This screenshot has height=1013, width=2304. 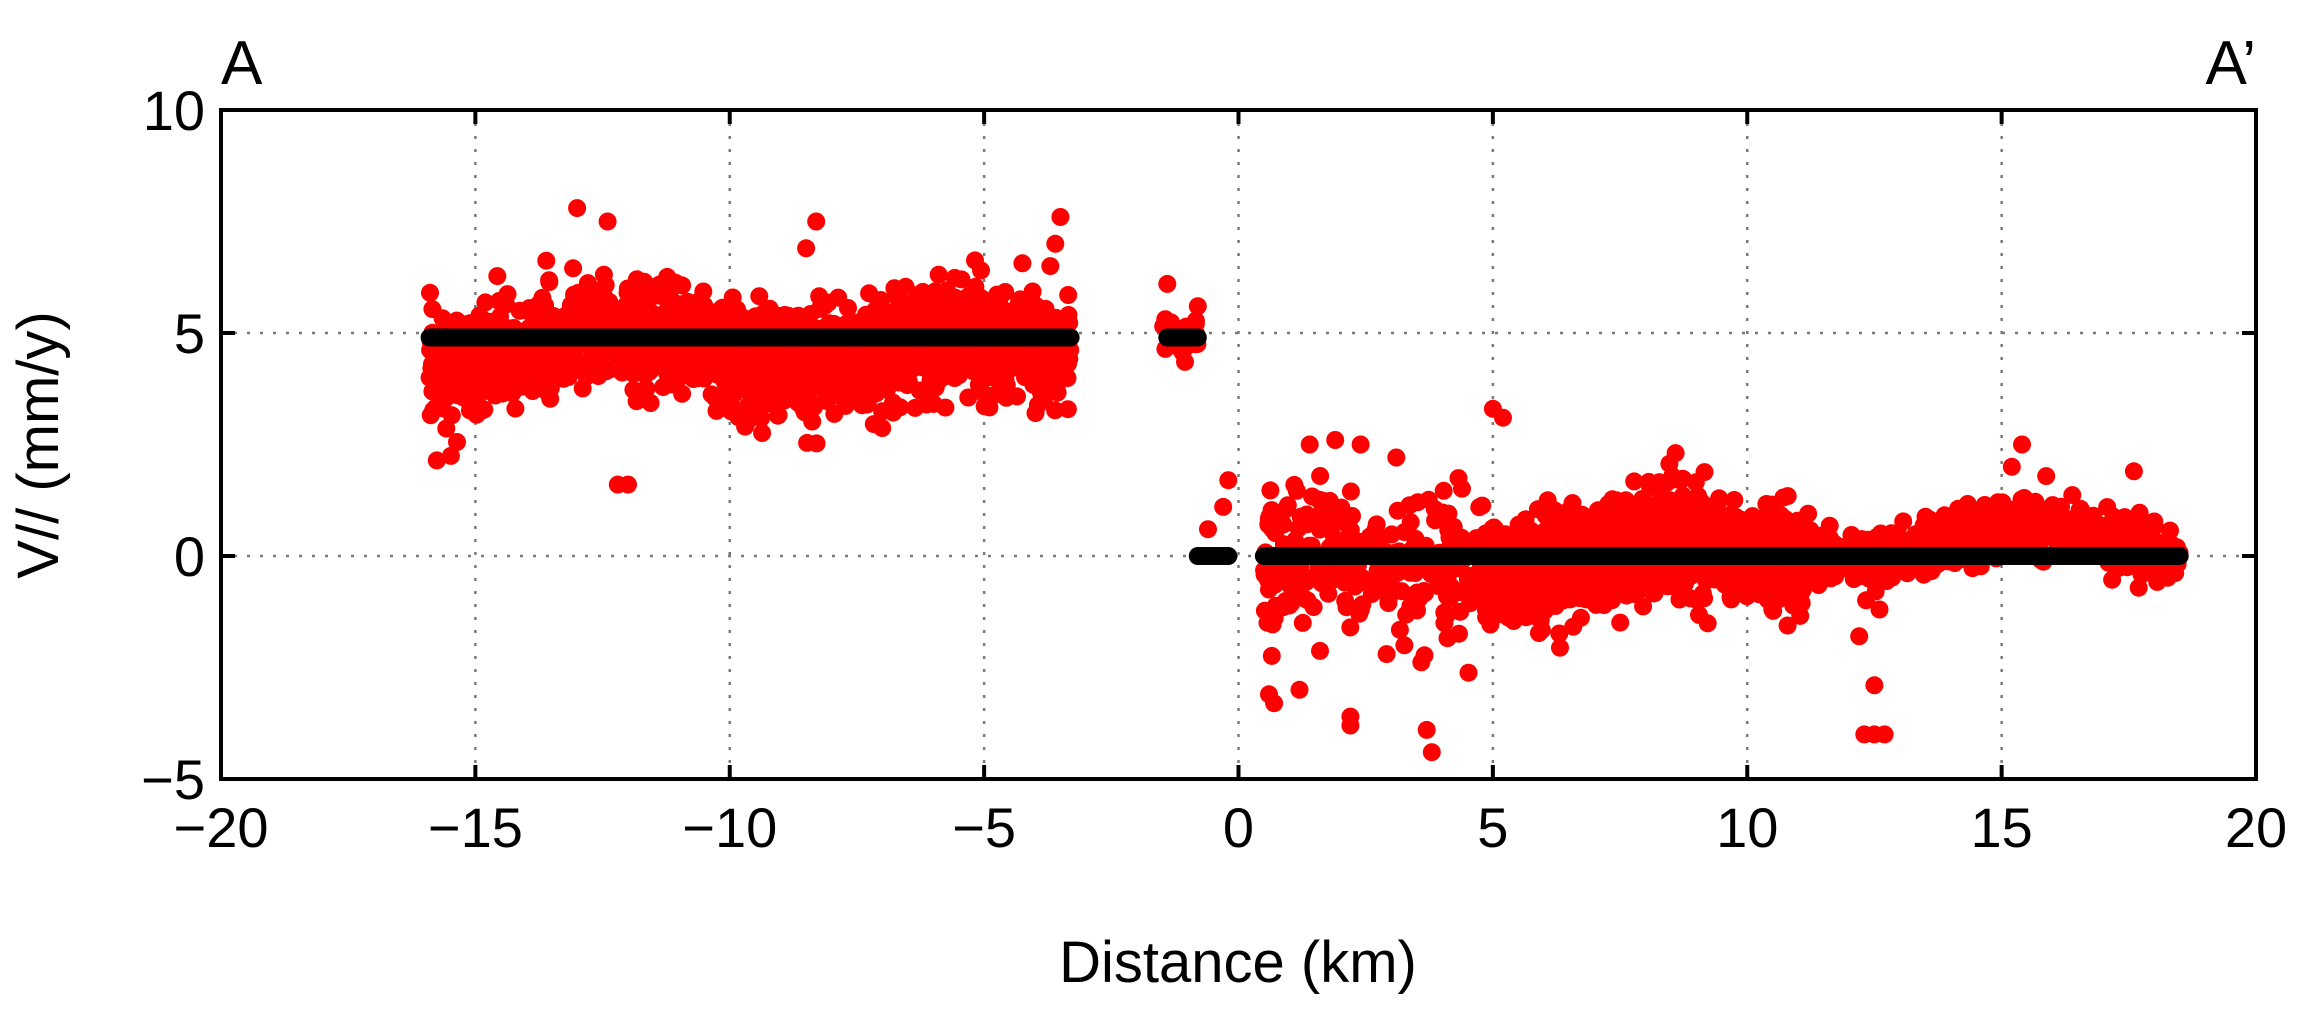 I want to click on x-tick-label: 5, so click(x=1492, y=827).